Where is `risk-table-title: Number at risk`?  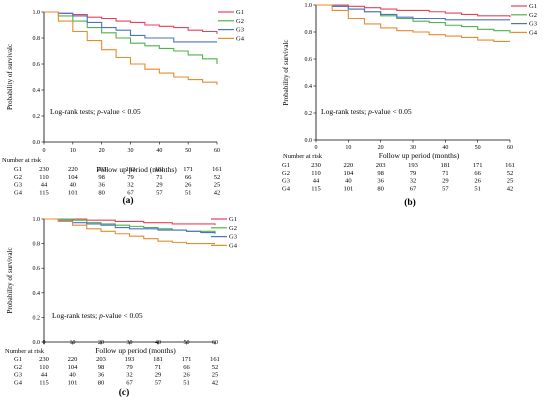
risk-table-title: Number at risk is located at coordinates (22, 160).